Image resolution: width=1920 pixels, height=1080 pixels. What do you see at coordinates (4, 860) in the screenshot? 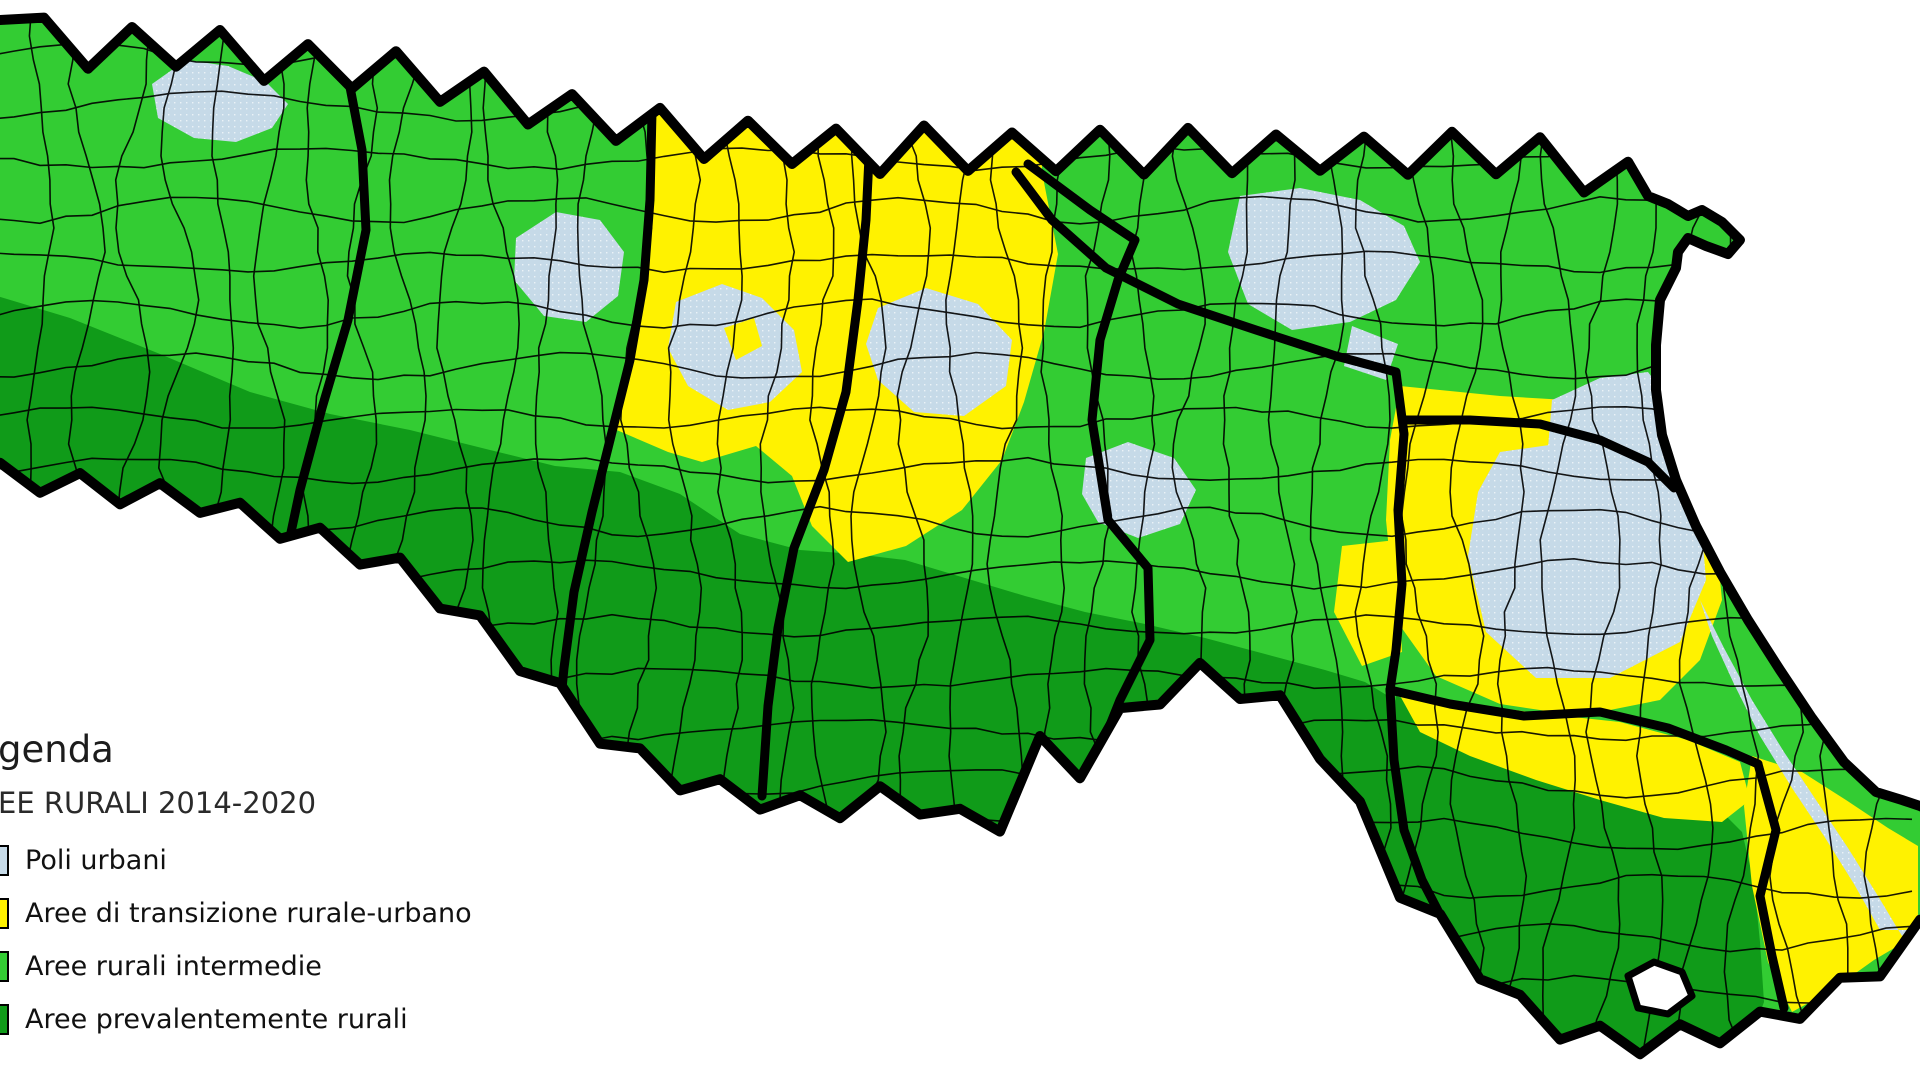
I see `legend-swatch-poli-urbani` at bounding box center [4, 860].